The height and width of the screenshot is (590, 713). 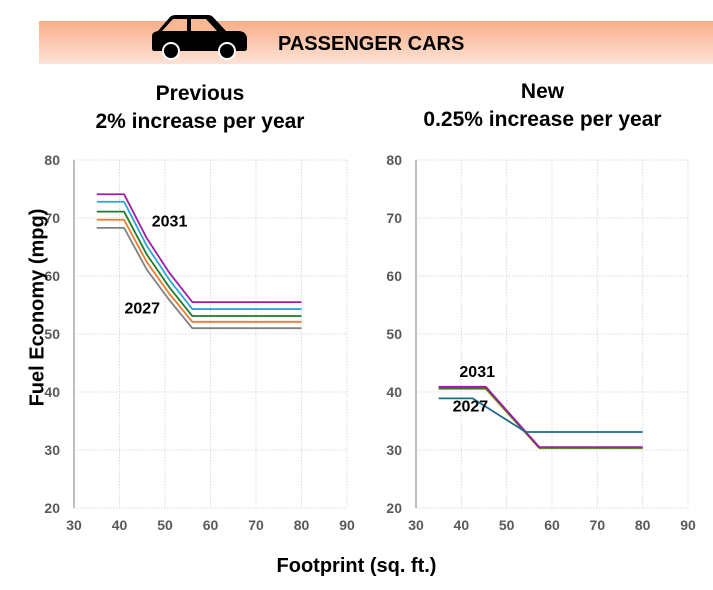 What do you see at coordinates (542, 119) in the screenshot?
I see `right-title-line2: 0.25% increase per year` at bounding box center [542, 119].